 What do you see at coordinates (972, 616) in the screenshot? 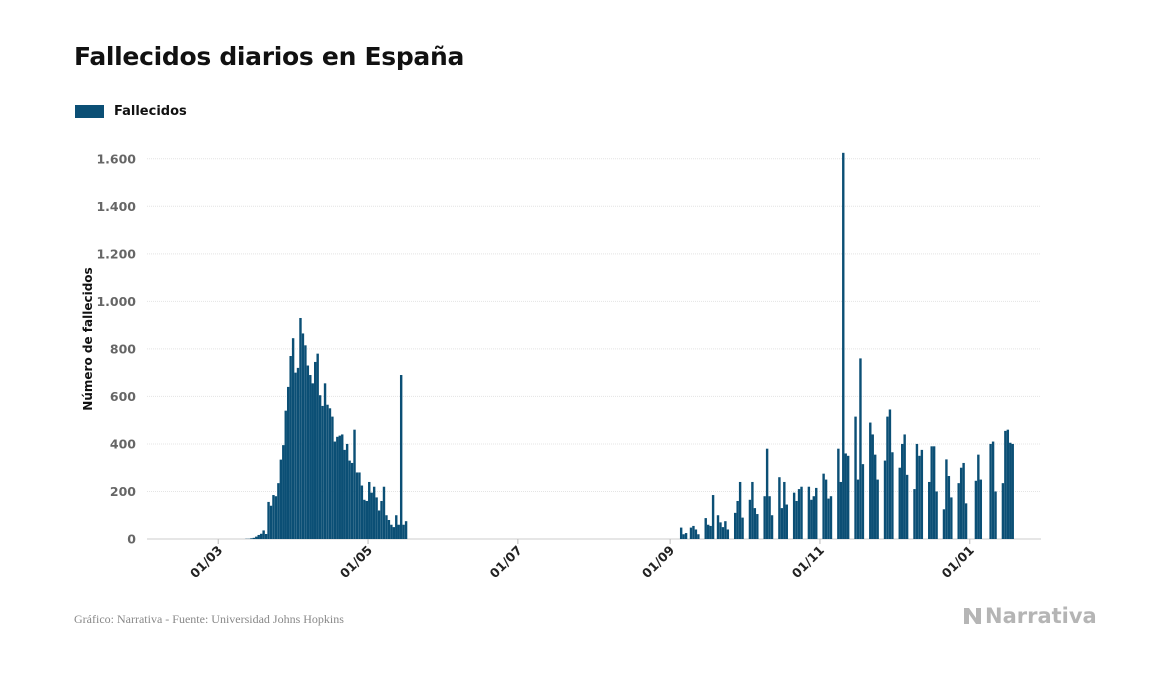
I see `narrativa-logo-icon` at bounding box center [972, 616].